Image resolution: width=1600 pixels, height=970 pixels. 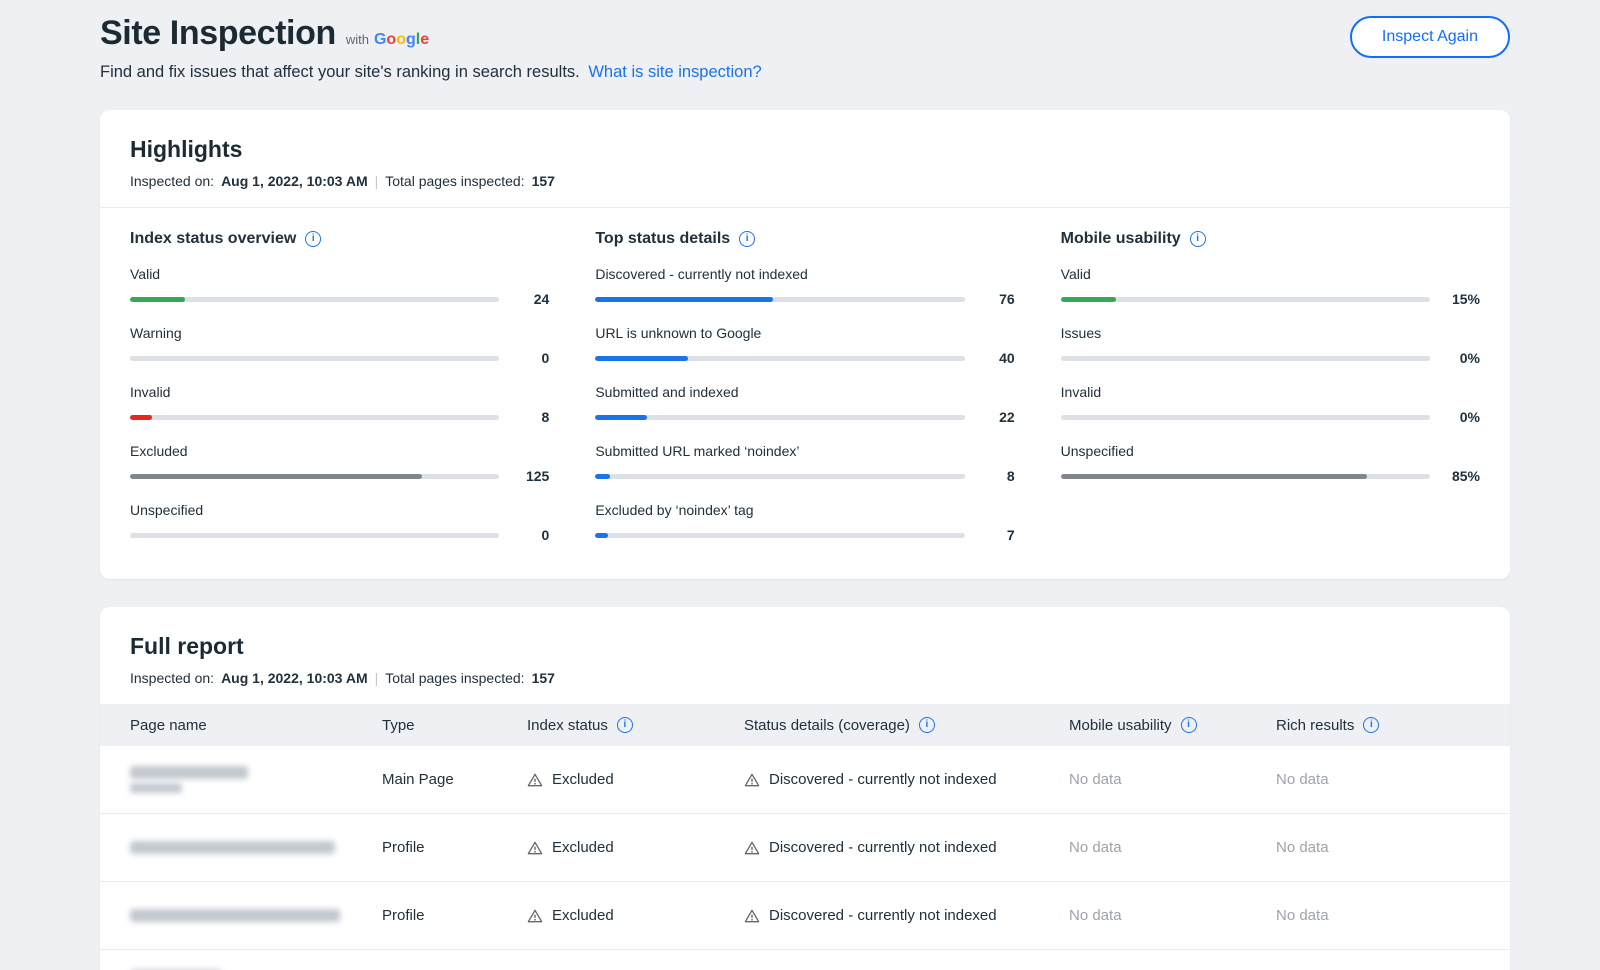 I want to click on metric-label: Excluded, so click(x=159, y=451).